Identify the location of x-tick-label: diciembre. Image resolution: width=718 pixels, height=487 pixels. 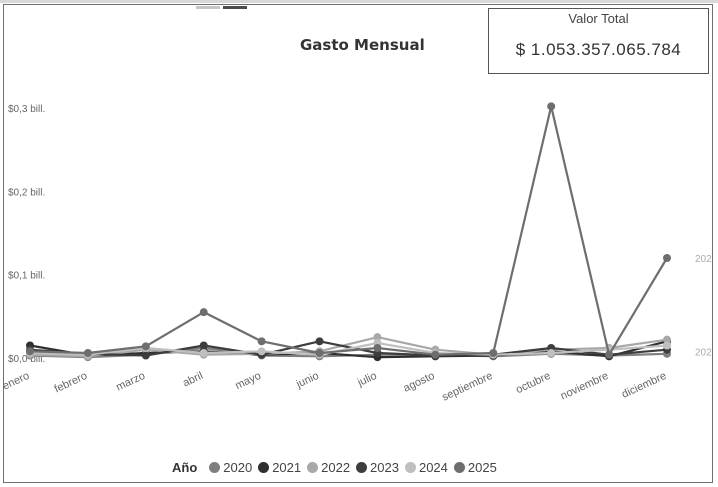
(644, 385).